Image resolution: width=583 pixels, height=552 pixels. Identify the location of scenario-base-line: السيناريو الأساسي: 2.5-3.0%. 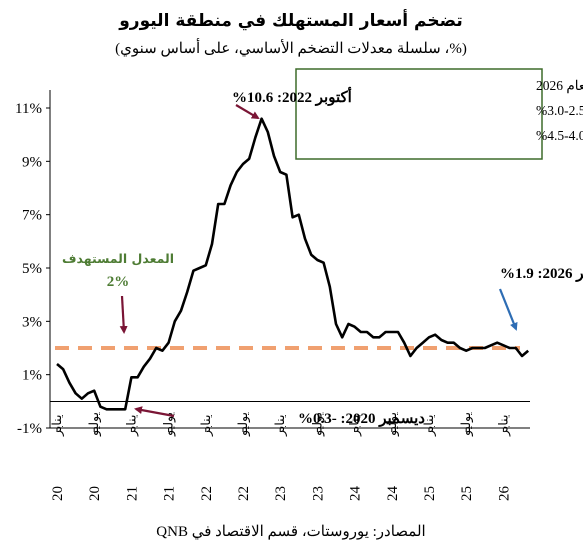
(559, 110).